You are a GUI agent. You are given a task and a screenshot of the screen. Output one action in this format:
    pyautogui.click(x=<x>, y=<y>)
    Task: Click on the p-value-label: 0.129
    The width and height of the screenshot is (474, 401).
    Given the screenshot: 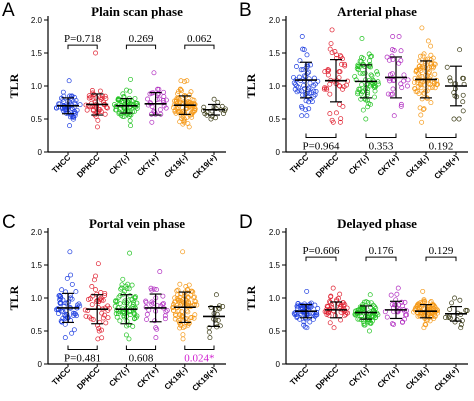 What is the action you would take?
    pyautogui.click(x=441, y=251)
    